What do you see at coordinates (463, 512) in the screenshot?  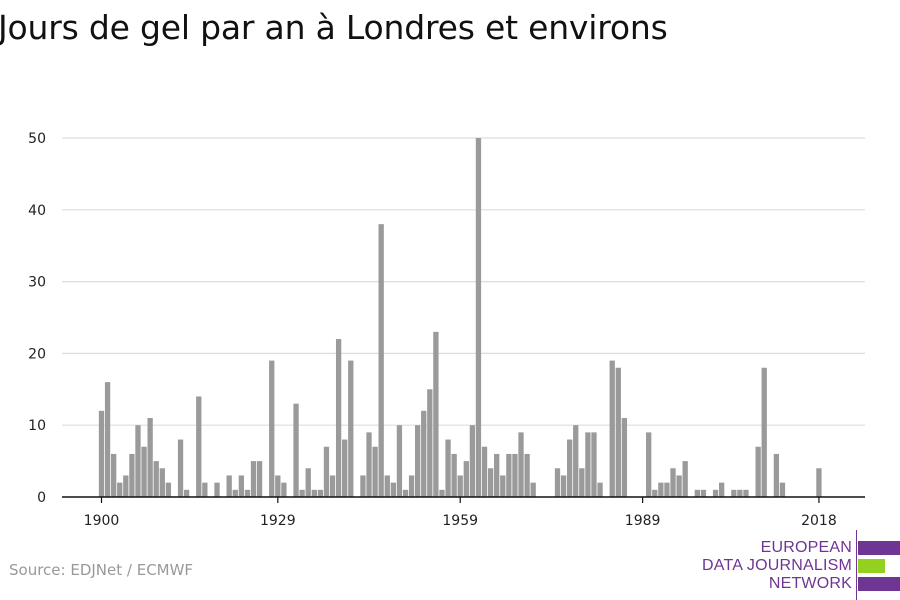 I see `x-axis: 1900 1929 1959 1989 2018` at bounding box center [463, 512].